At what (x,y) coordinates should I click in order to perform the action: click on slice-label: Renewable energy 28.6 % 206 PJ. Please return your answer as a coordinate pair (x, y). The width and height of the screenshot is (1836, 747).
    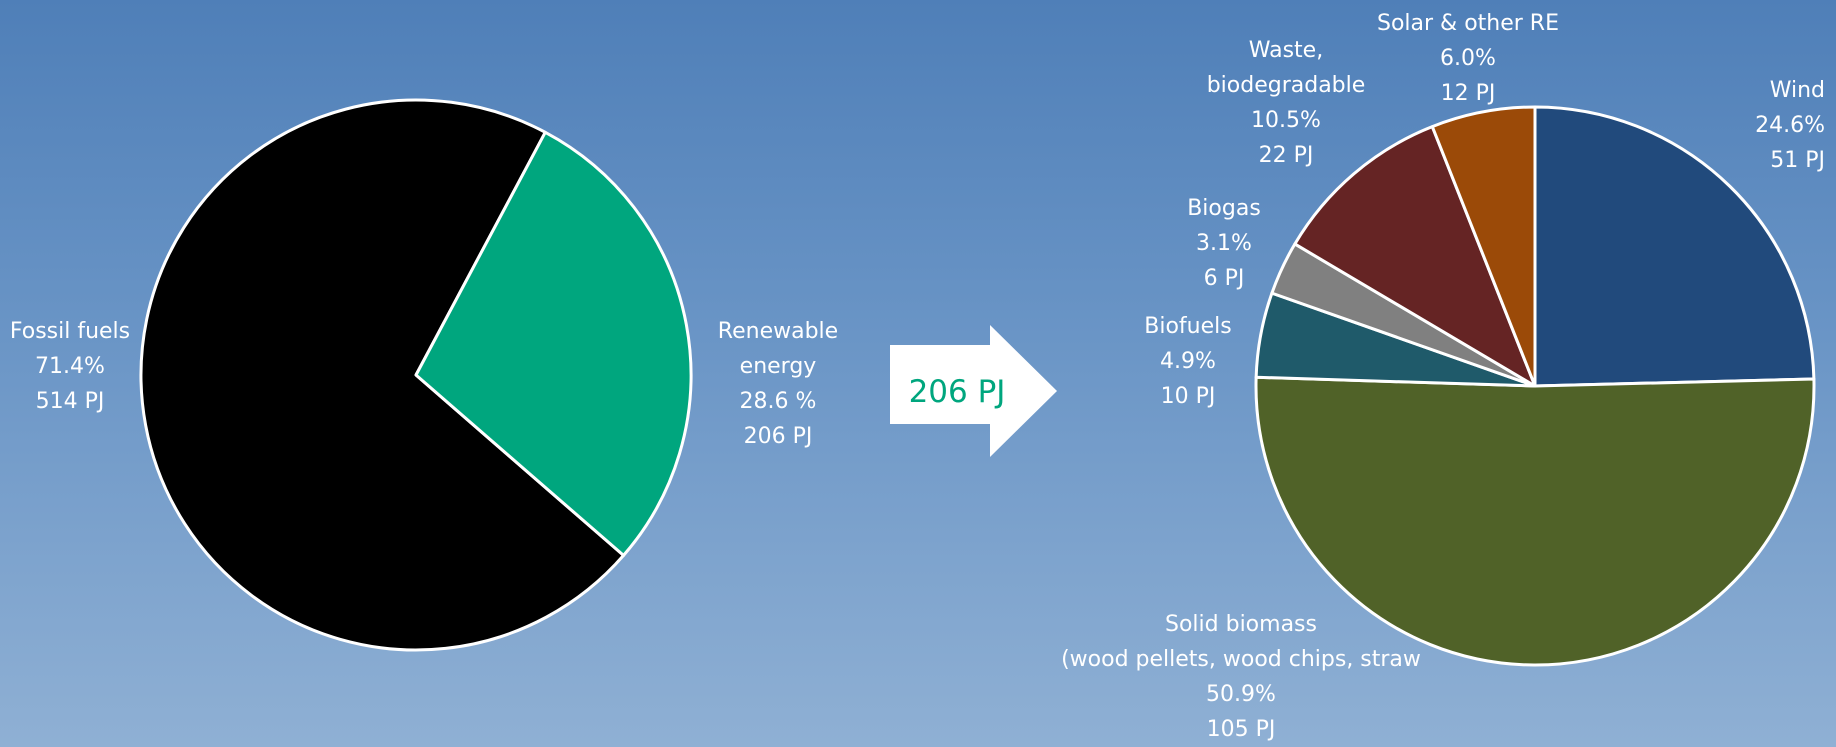
    Looking at the image, I should click on (778, 384).